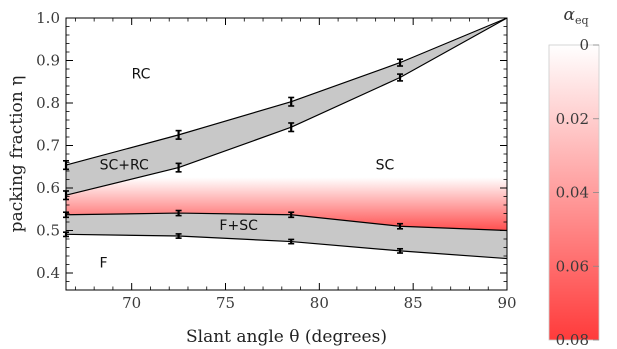 The image size is (617, 349). What do you see at coordinates (506, 303) in the screenshot?
I see `x-tick-label: 90` at bounding box center [506, 303].